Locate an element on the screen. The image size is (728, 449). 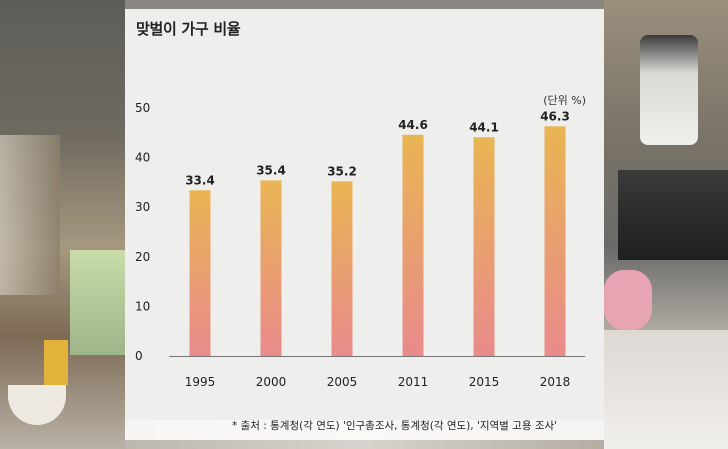
background-bowl is located at coordinates (37, 405).